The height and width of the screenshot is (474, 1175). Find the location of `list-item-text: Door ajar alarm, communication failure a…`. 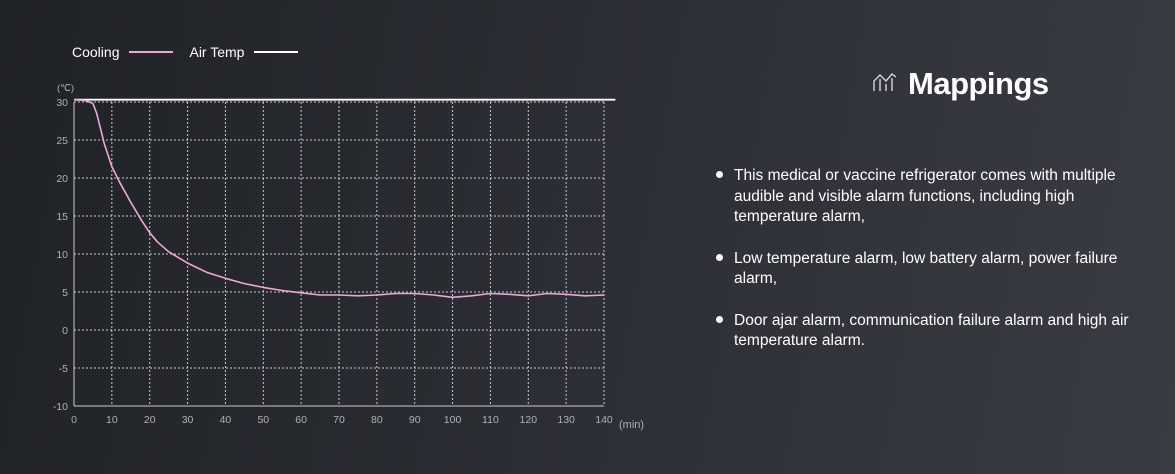

list-item-text: Door ajar alarm, communication failure a… is located at coordinates (931, 330).